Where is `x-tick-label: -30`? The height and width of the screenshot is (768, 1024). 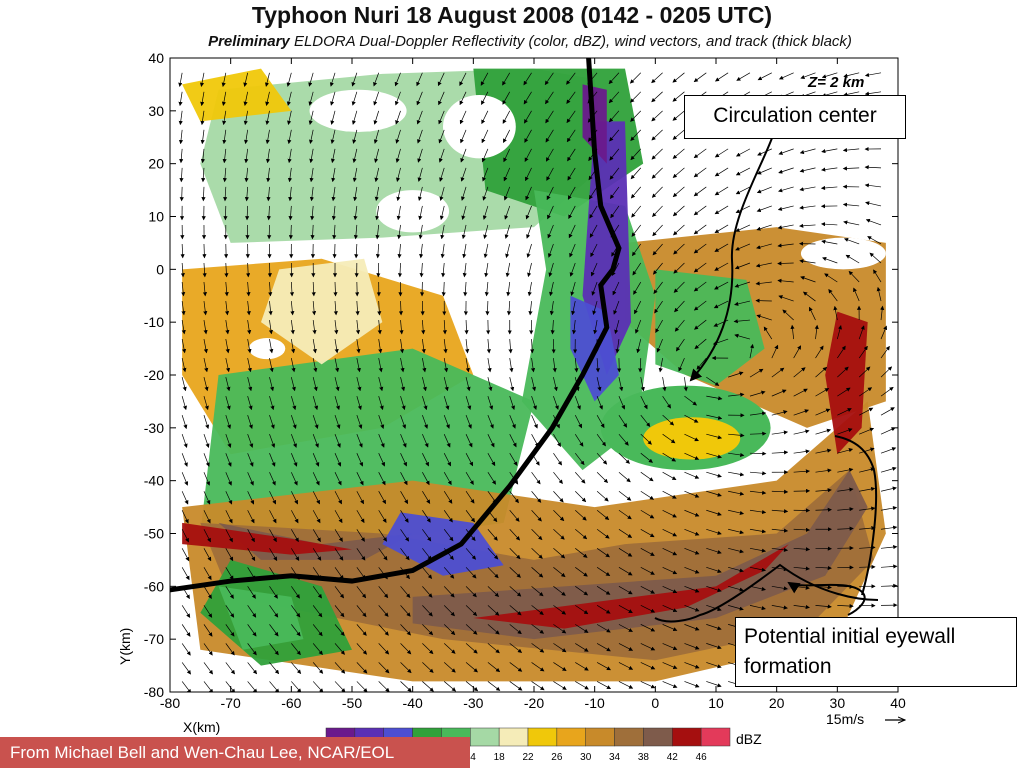 x-tick-label: -30 is located at coordinates (473, 703).